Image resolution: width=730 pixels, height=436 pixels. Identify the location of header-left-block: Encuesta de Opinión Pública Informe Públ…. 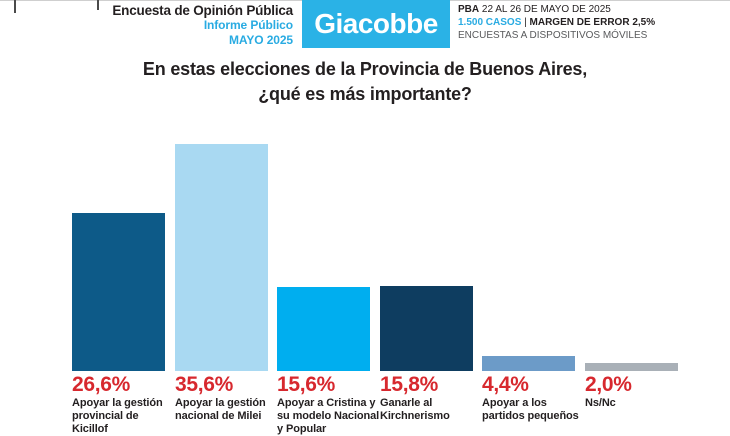
(146, 25).